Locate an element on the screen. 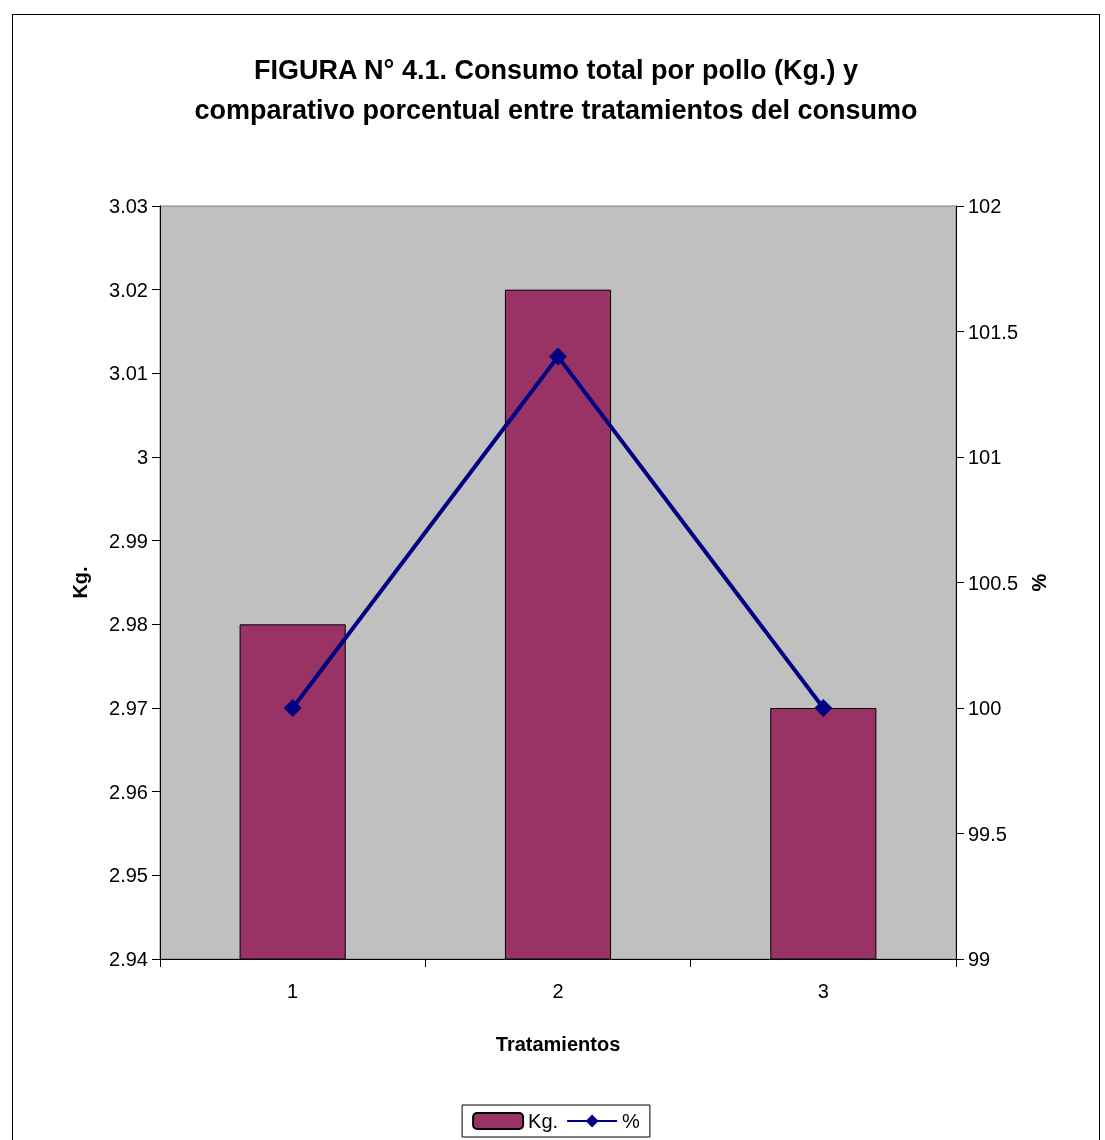 The height and width of the screenshot is (1140, 1105). x-tick-label: 2 is located at coordinates (558, 991).